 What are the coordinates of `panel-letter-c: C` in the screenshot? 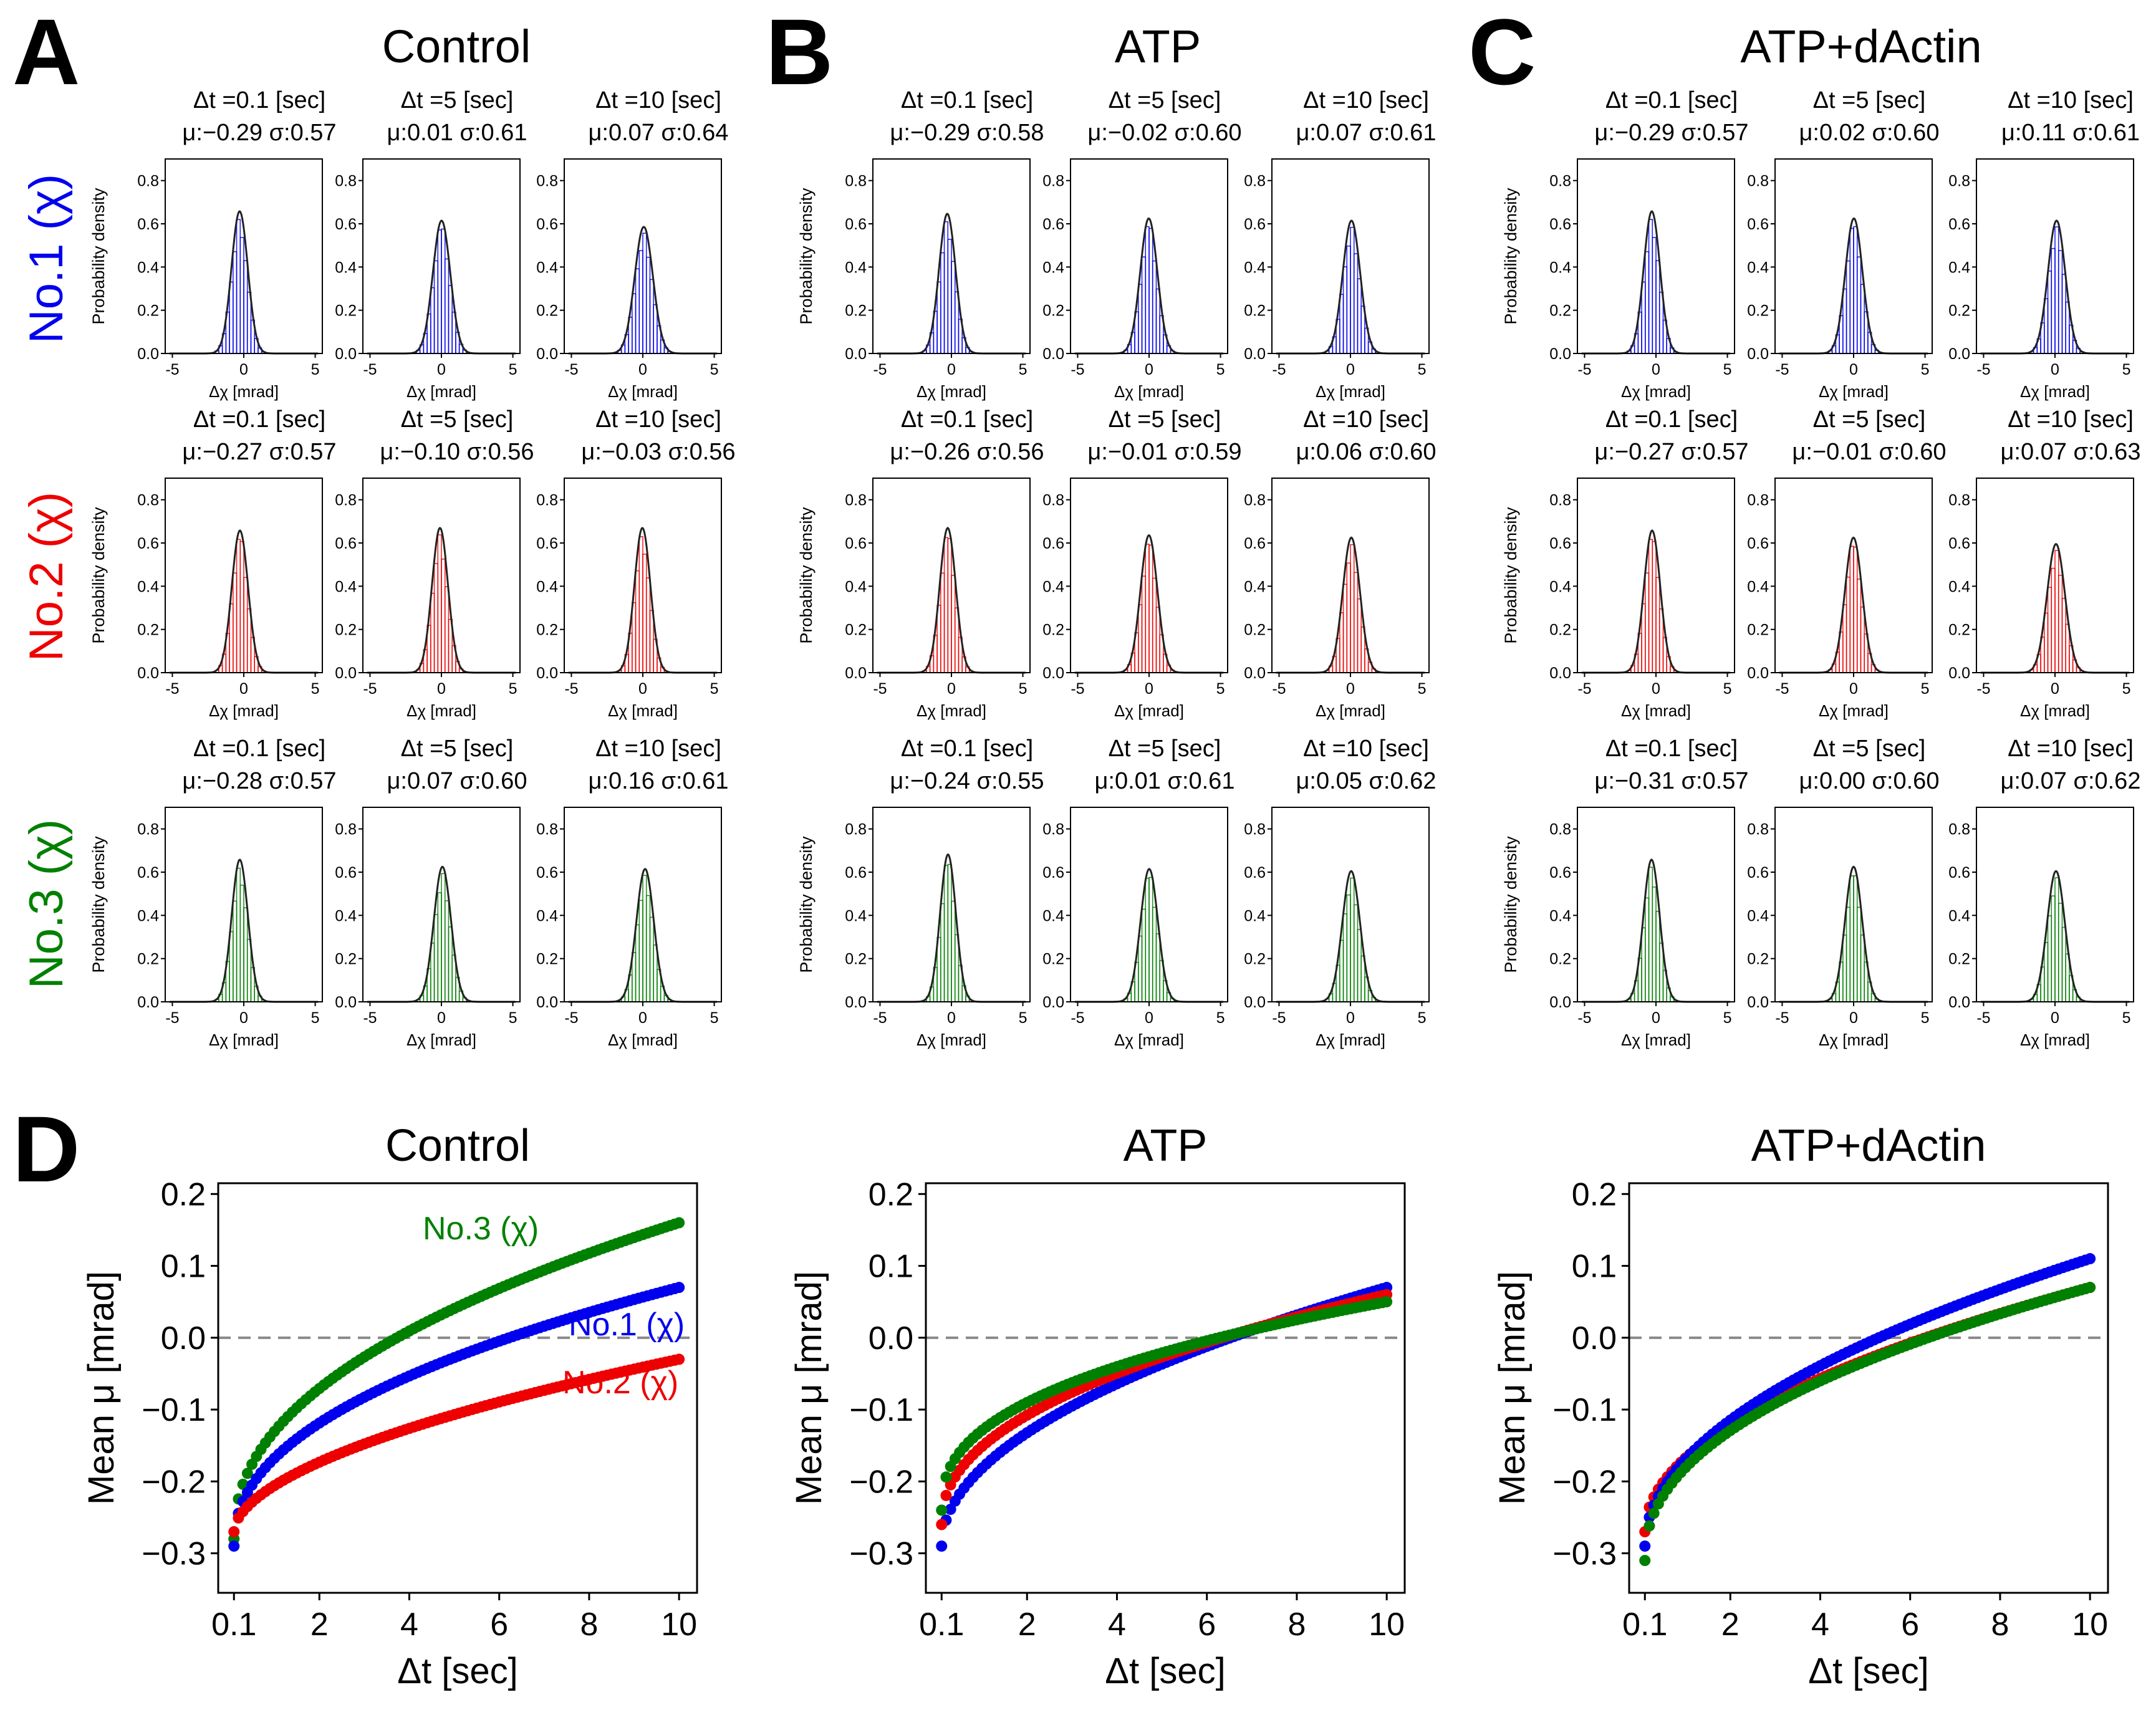 It's located at (1502, 52).